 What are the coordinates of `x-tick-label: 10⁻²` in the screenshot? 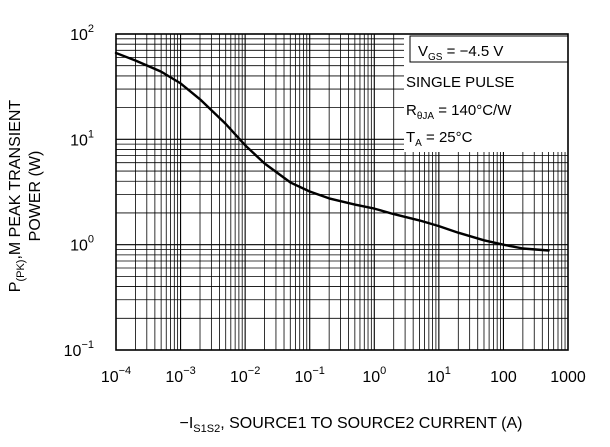 It's located at (245, 375).